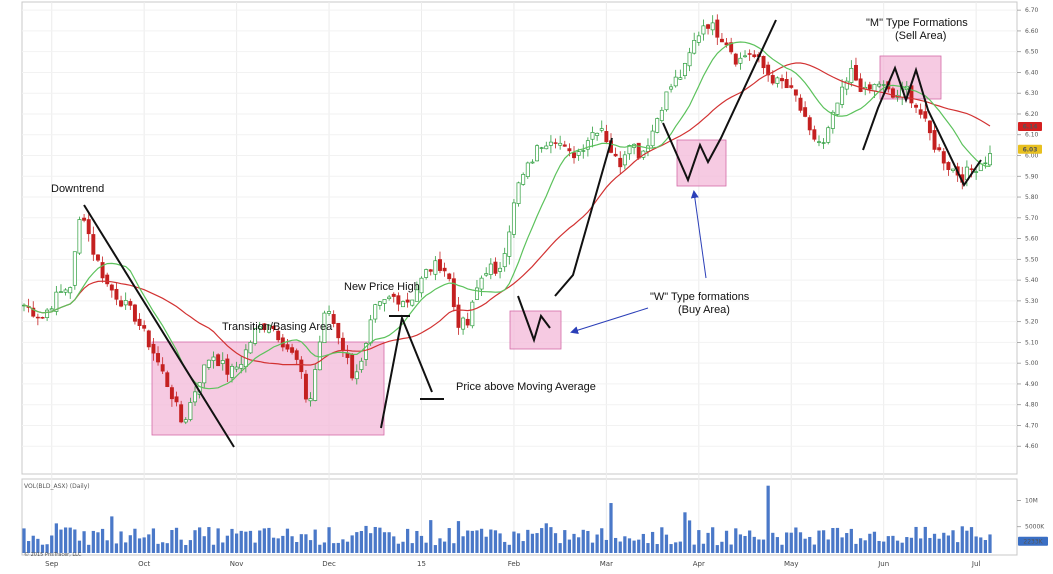 This screenshot has height=574, width=1053. Describe the element at coordinates (1032, 176) in the screenshot. I see `y-tick-label: 5.90` at that location.